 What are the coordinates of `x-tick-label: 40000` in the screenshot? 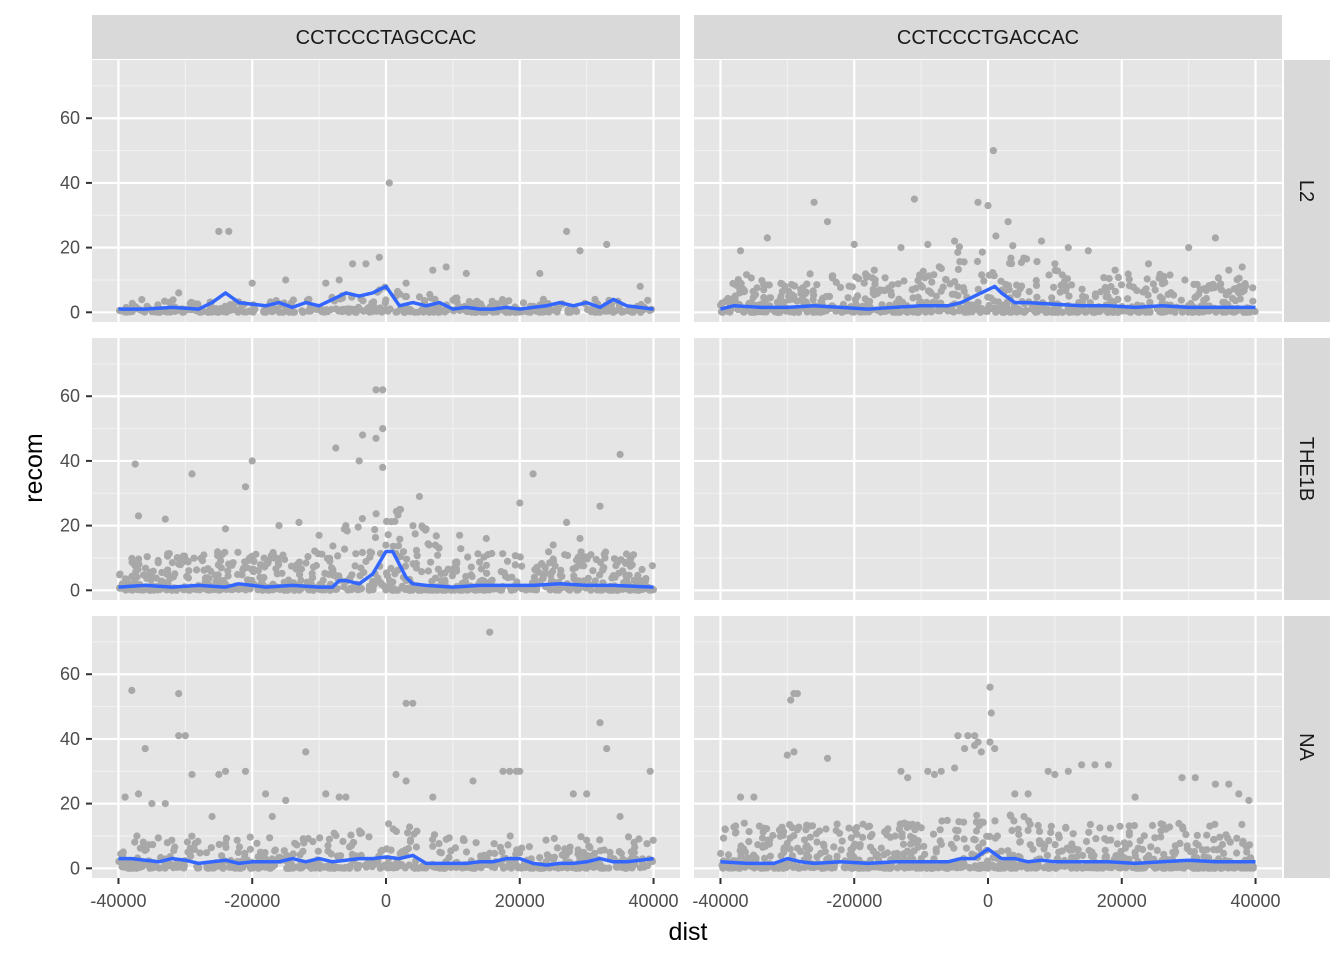 It's located at (654, 901).